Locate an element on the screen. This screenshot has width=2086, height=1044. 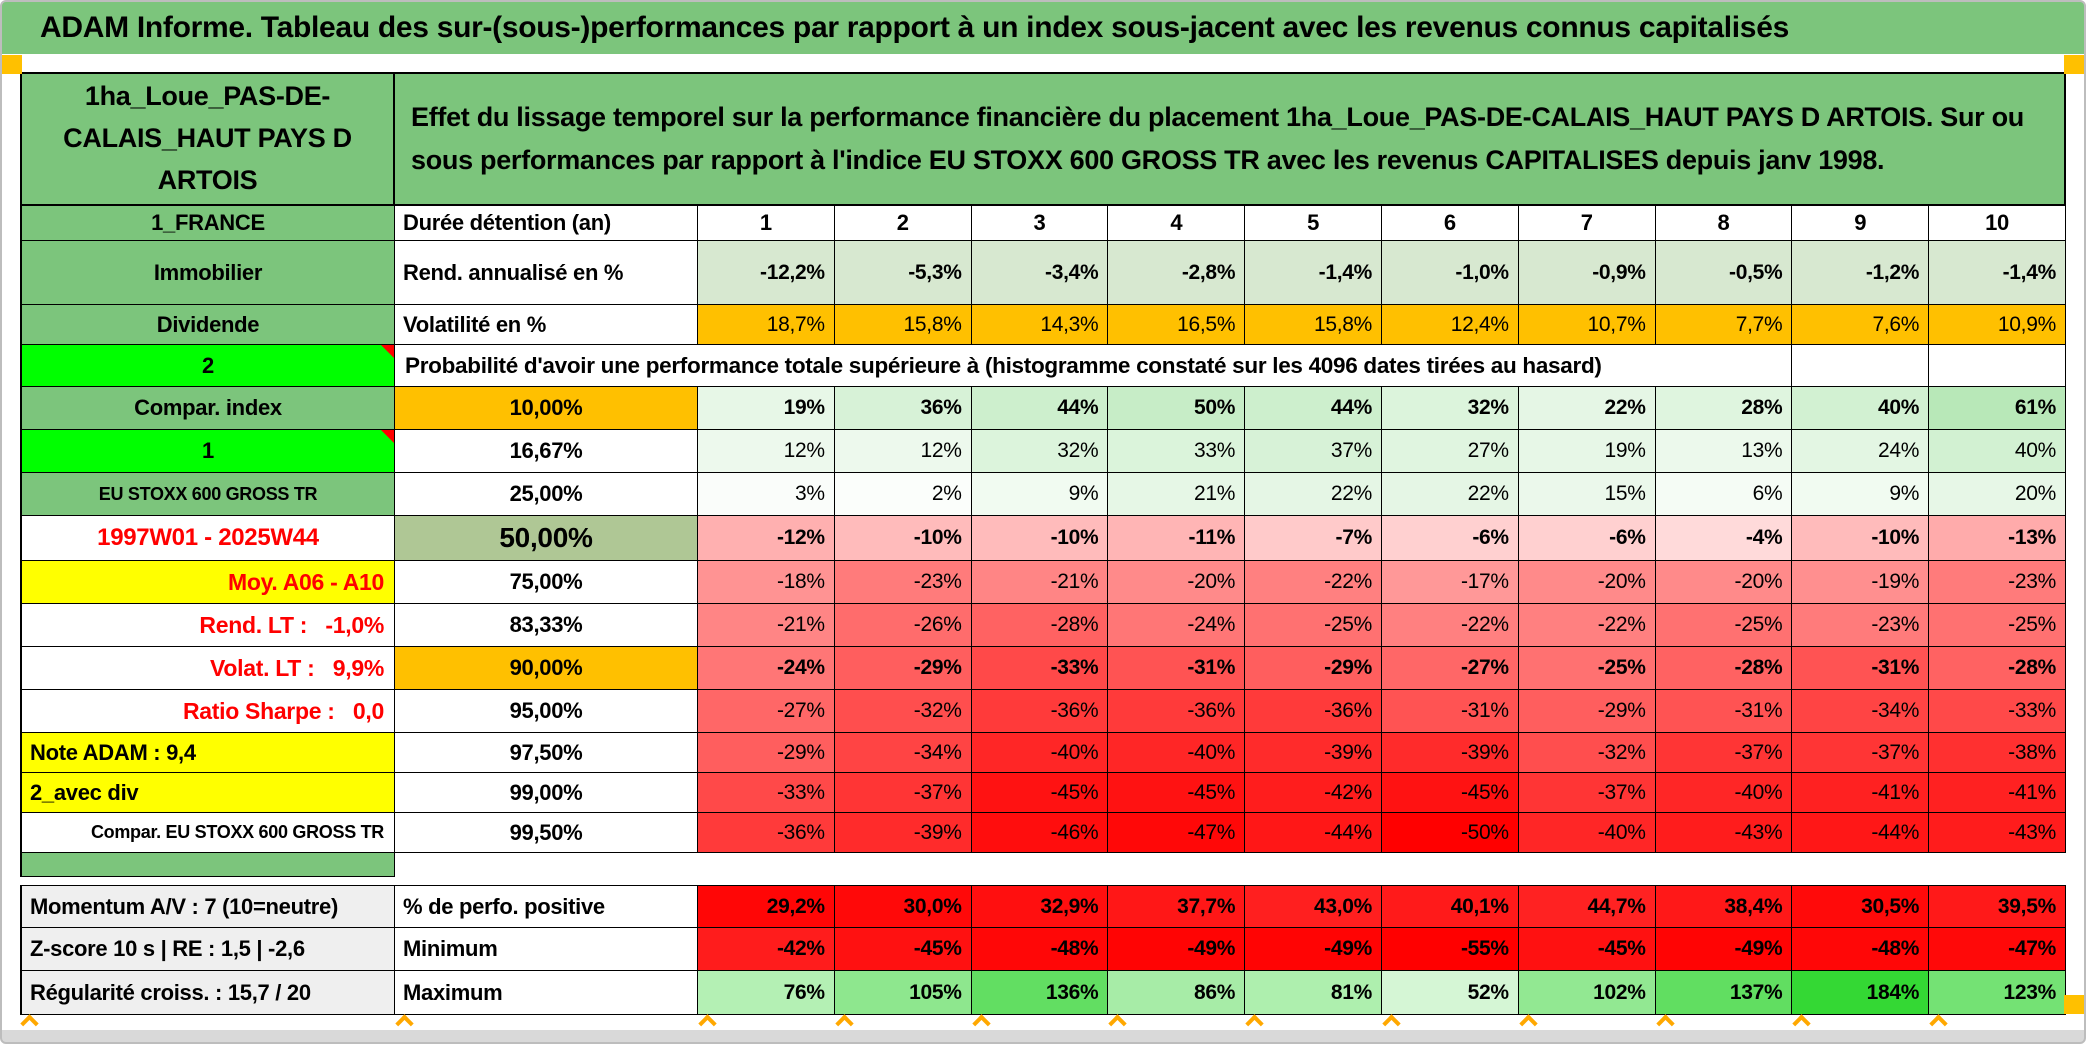
value-cell: -31% is located at coordinates (1724, 711).